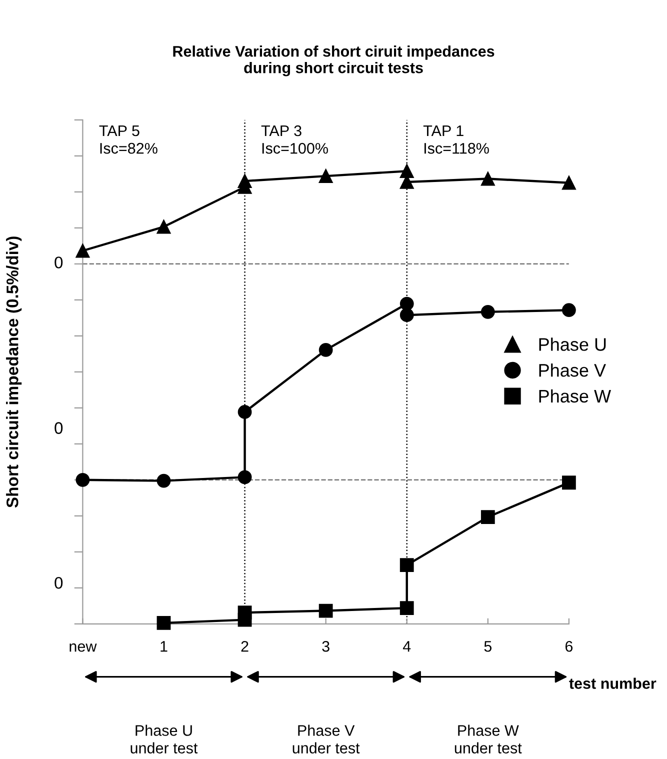 This screenshot has height=759, width=667. What do you see at coordinates (333, 61) in the screenshot?
I see `chart-title: Relative Variation of short ciruit impedances during short circuit tests` at bounding box center [333, 61].